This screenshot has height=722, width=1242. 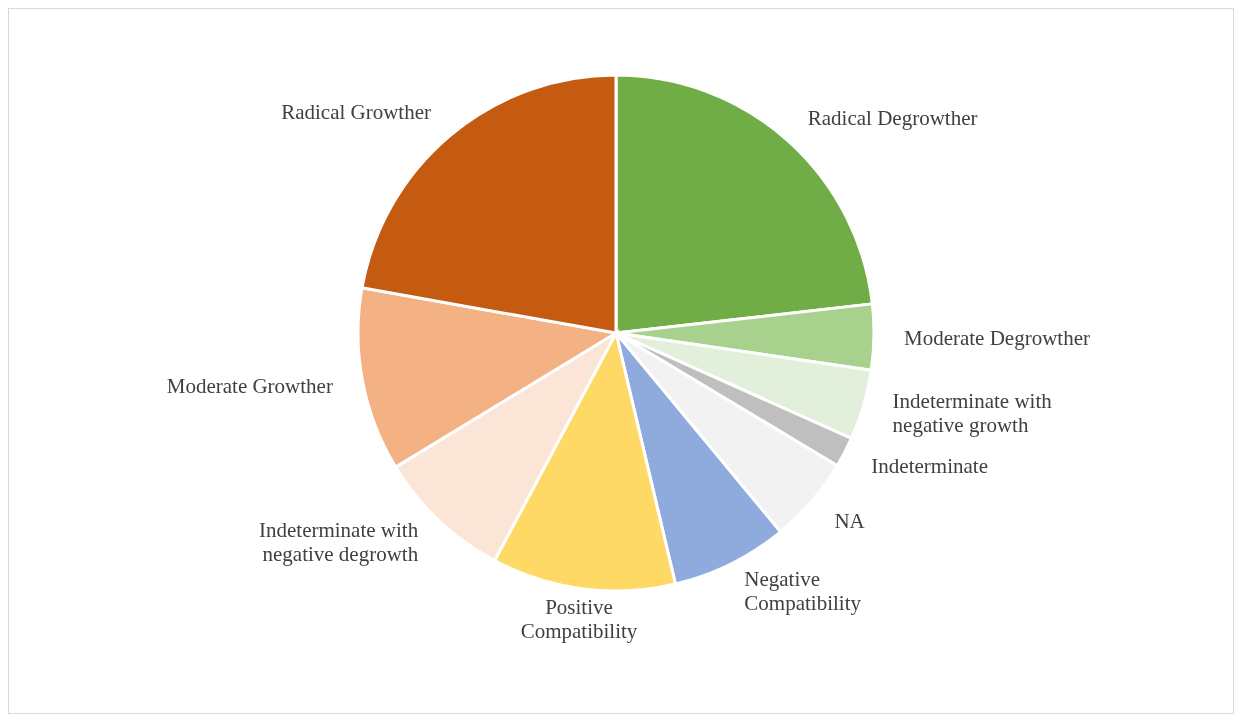 I want to click on slice-label: Negative Compatibility, so click(x=803, y=590).